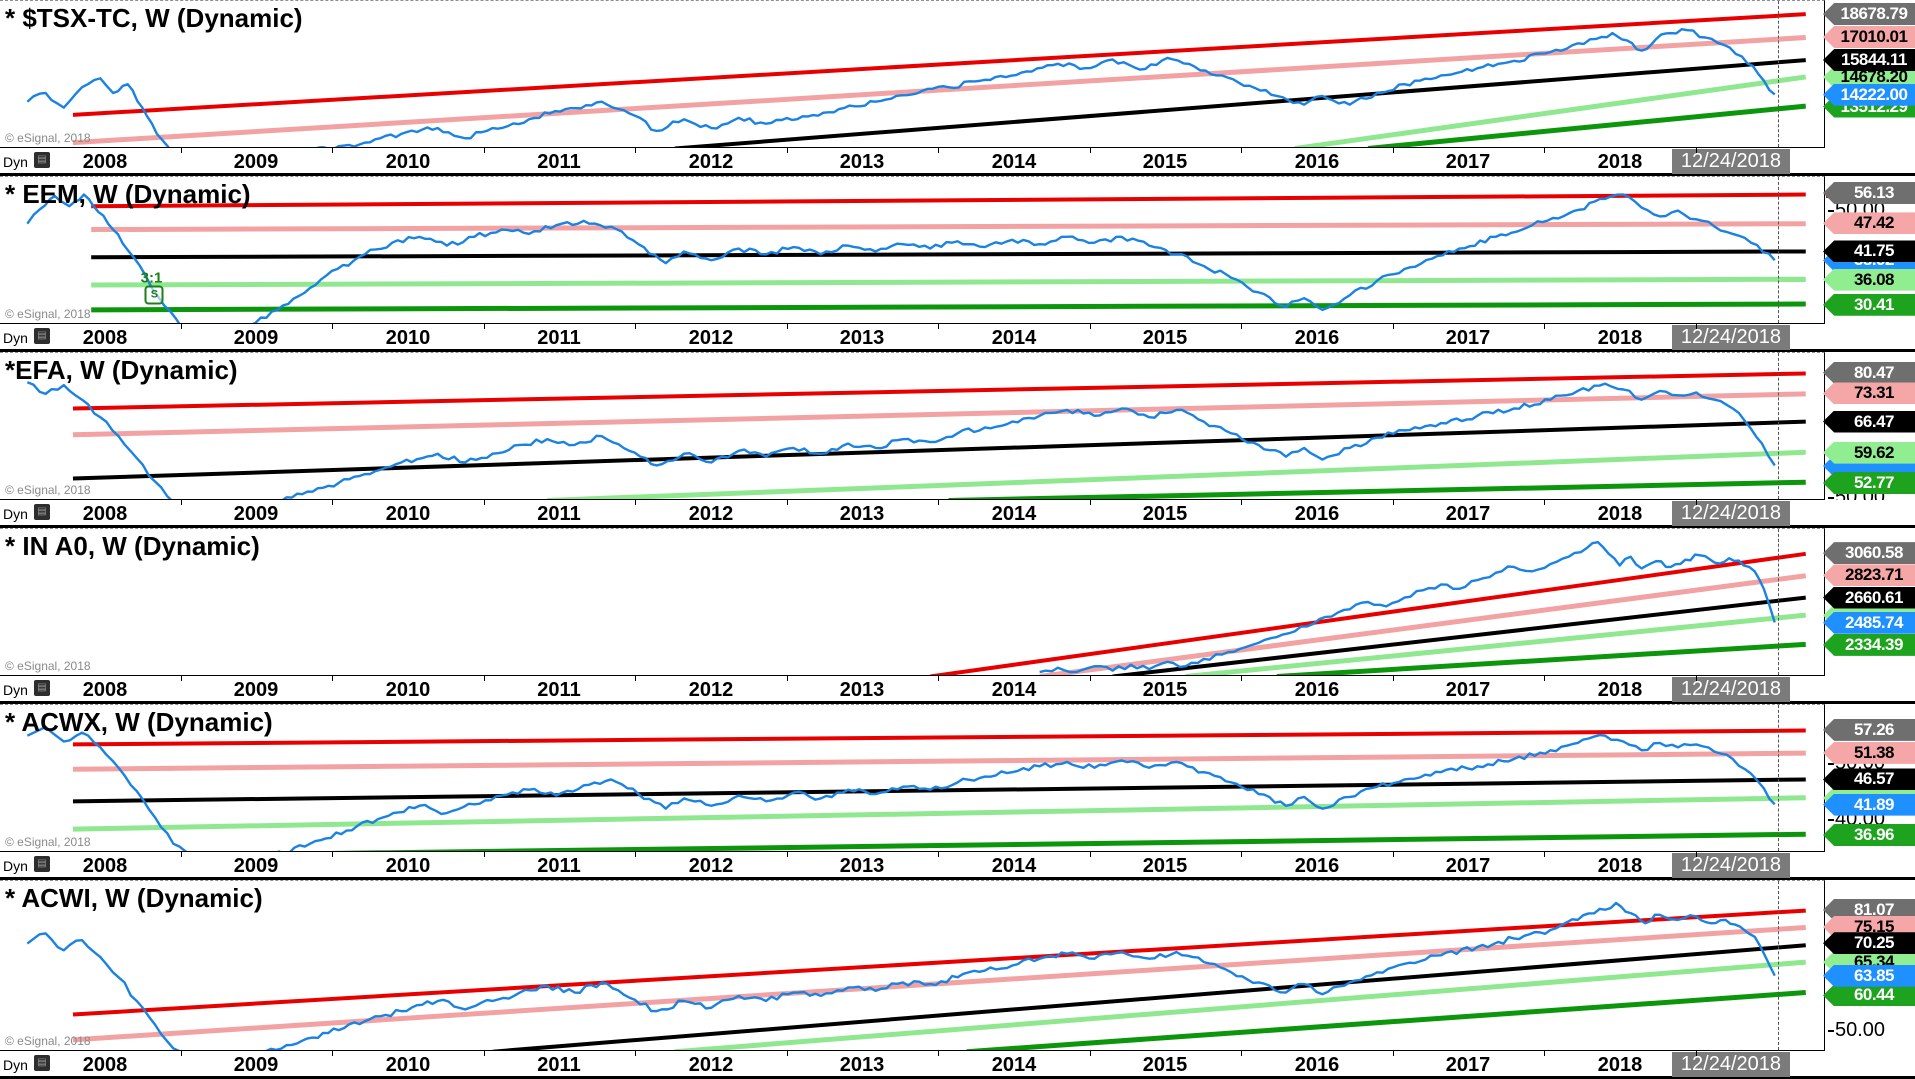 The width and height of the screenshot is (1915, 1079). I want to click on price-tag-black: 15844.11, so click(1869, 59).